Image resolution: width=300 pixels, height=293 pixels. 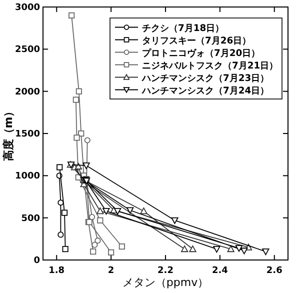 What do you see at coordinates (210, 66) in the screenshot?
I see `legend-label: ニジネバルトフスク（7月21日）` at bounding box center [210, 66].